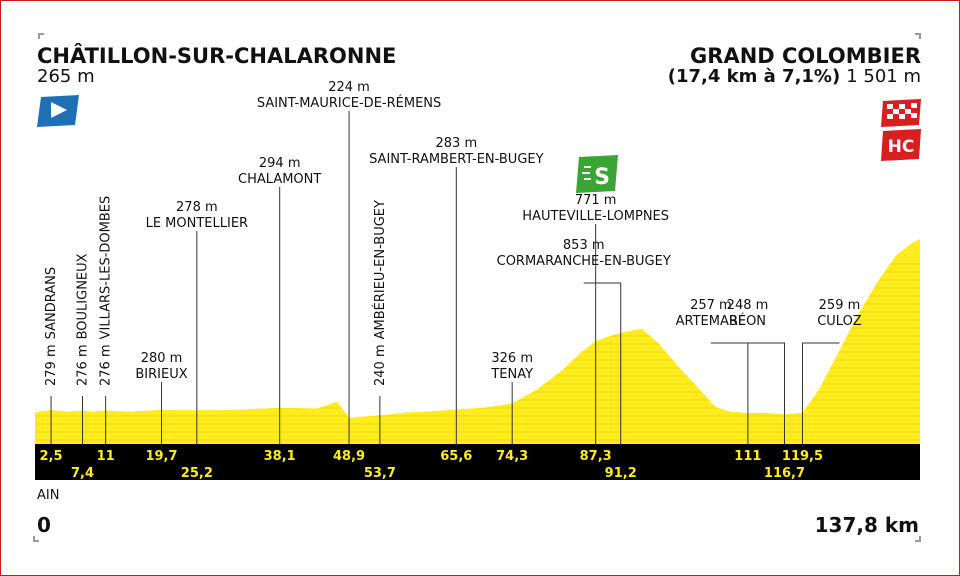 This screenshot has height=576, width=960. Describe the element at coordinates (754, 76) in the screenshot. I see `finish-climb: (17,4 km à 7,1%)` at that location.